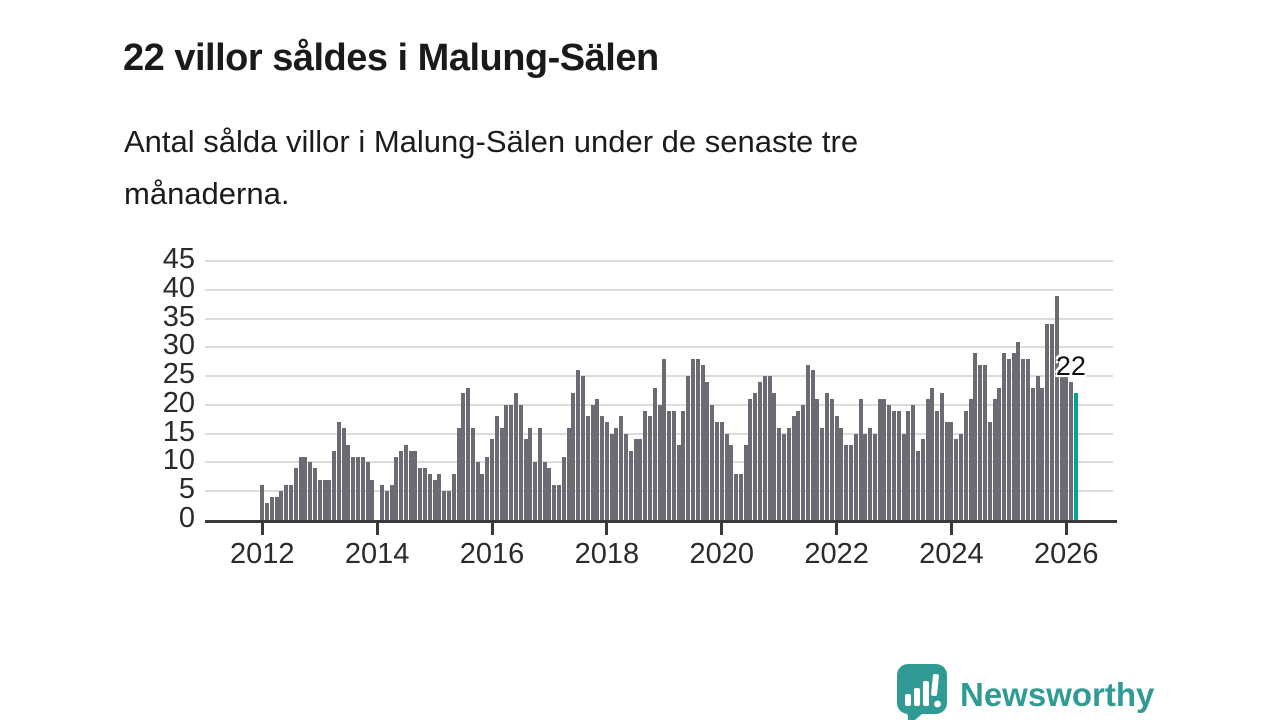 The image size is (1280, 720). Describe the element at coordinates (186, 518) in the screenshot. I see `y-axis-label: 0` at that location.